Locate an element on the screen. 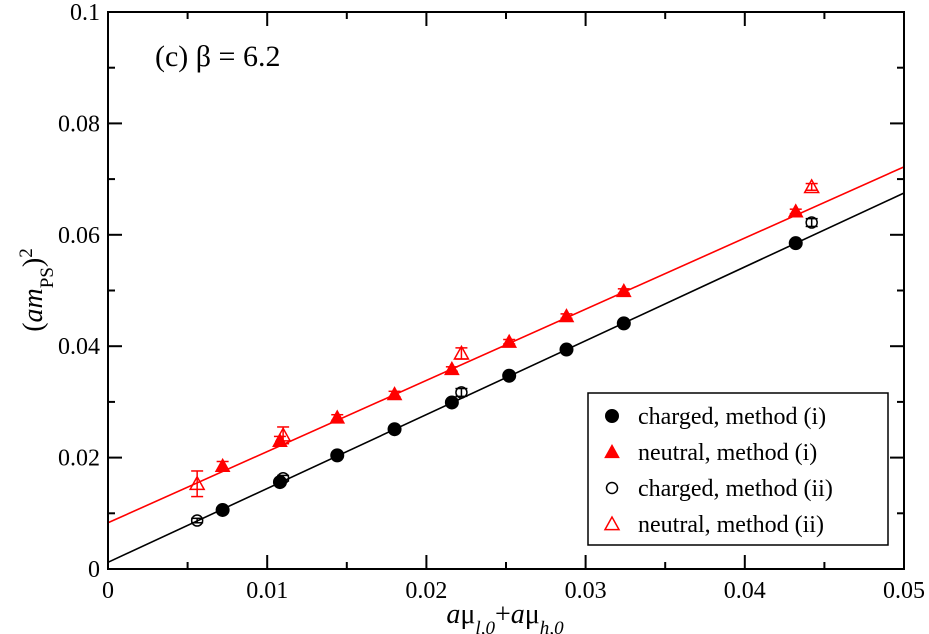 The width and height of the screenshot is (929, 634). y-tick-label: 0.06 is located at coordinates (79, 236).